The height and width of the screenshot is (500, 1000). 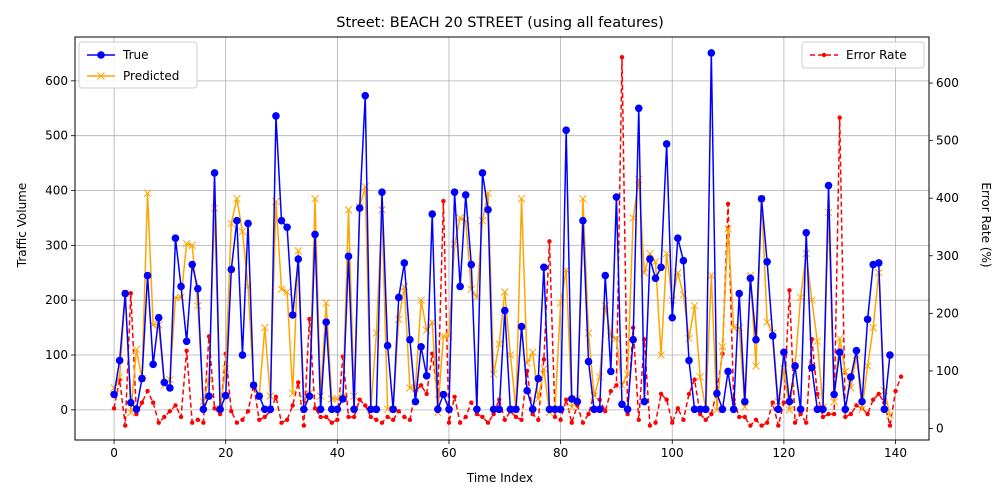 What do you see at coordinates (64, 410) in the screenshot?
I see `y-tick-label: 0` at bounding box center [64, 410].